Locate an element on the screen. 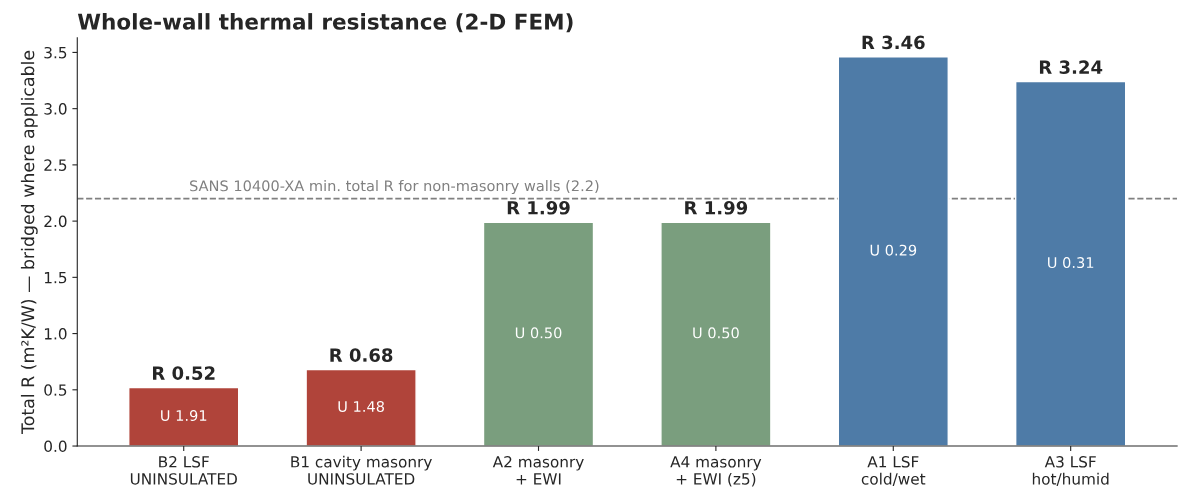  y-tick-label: 2.0 is located at coordinates (55, 221).